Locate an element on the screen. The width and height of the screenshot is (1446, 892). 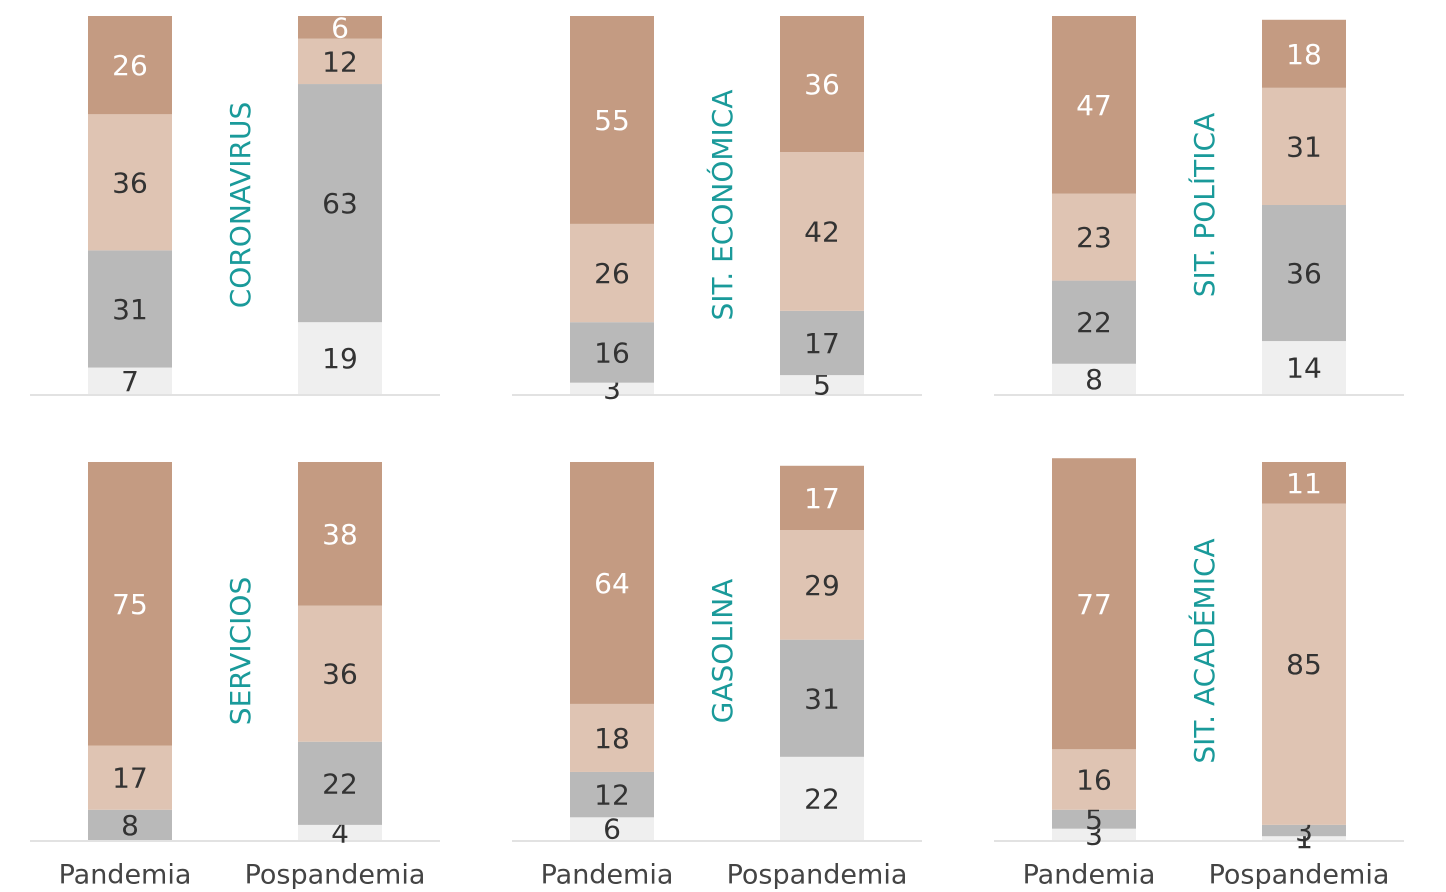
value-label: 29 is located at coordinates (822, 585).